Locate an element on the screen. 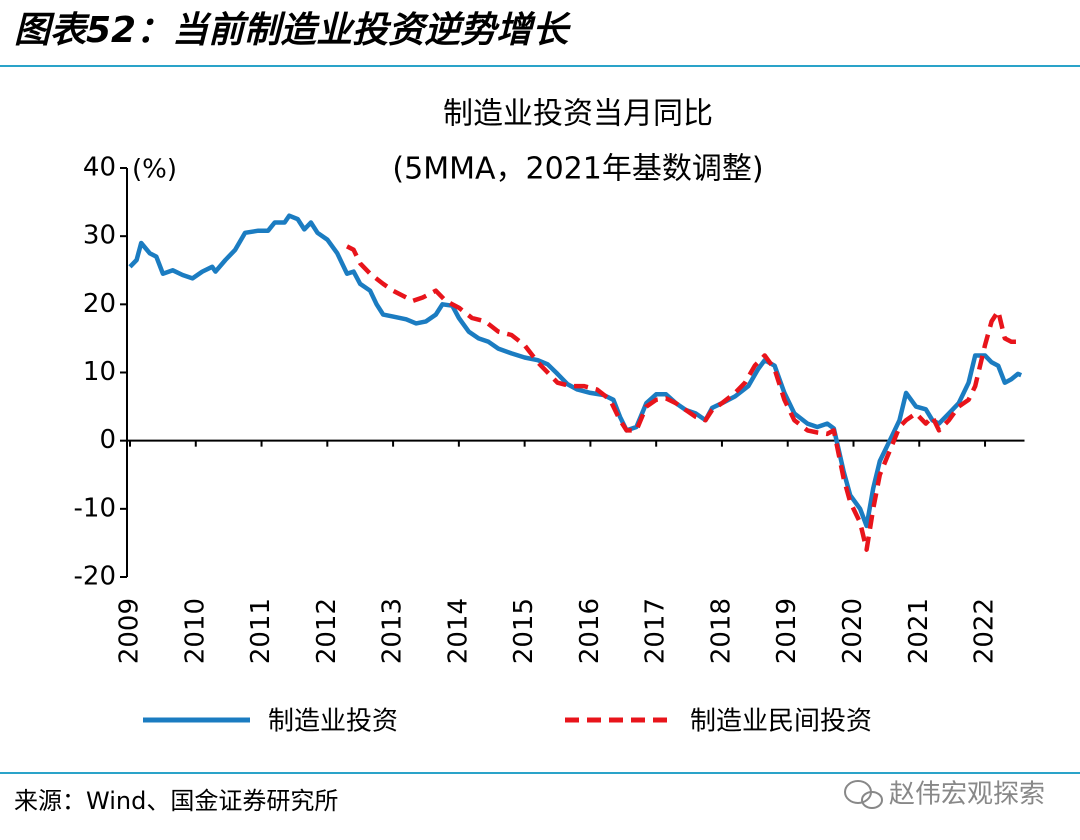  chart-title: 制造业投资当月同比 is located at coordinates (578, 114).